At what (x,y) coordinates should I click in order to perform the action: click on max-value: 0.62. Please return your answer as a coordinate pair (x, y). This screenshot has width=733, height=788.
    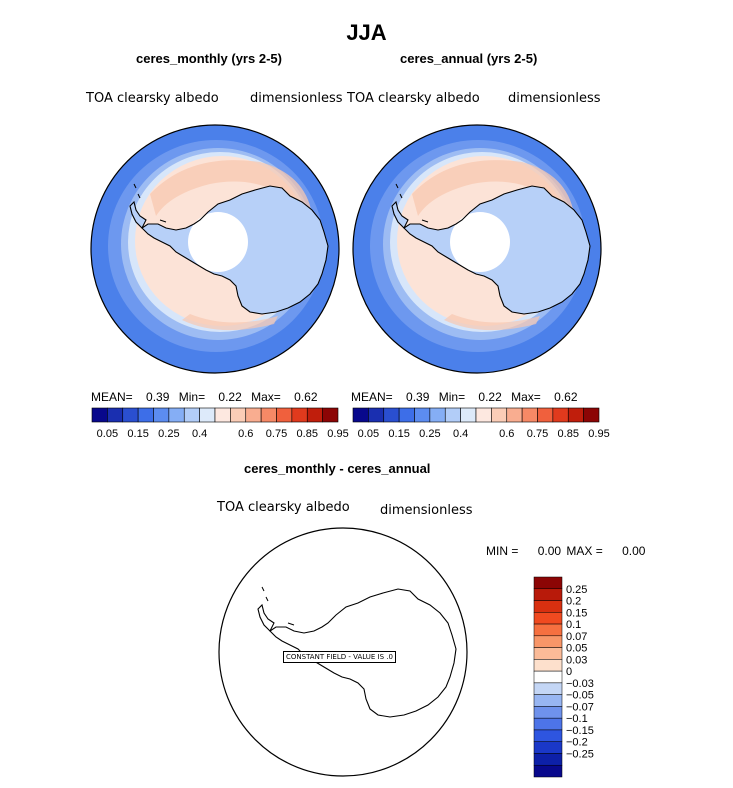
    Looking at the image, I should click on (306, 397).